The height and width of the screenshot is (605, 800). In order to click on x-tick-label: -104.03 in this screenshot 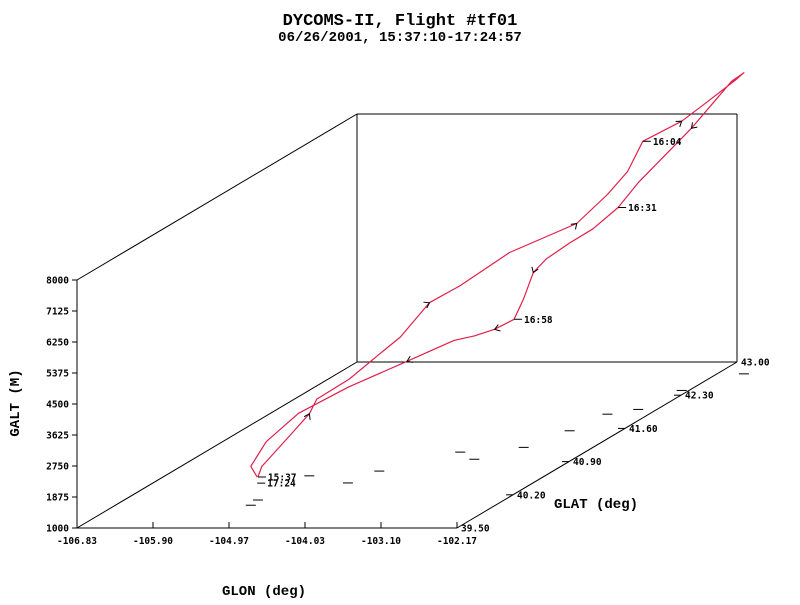, I will do `click(305, 541)`.